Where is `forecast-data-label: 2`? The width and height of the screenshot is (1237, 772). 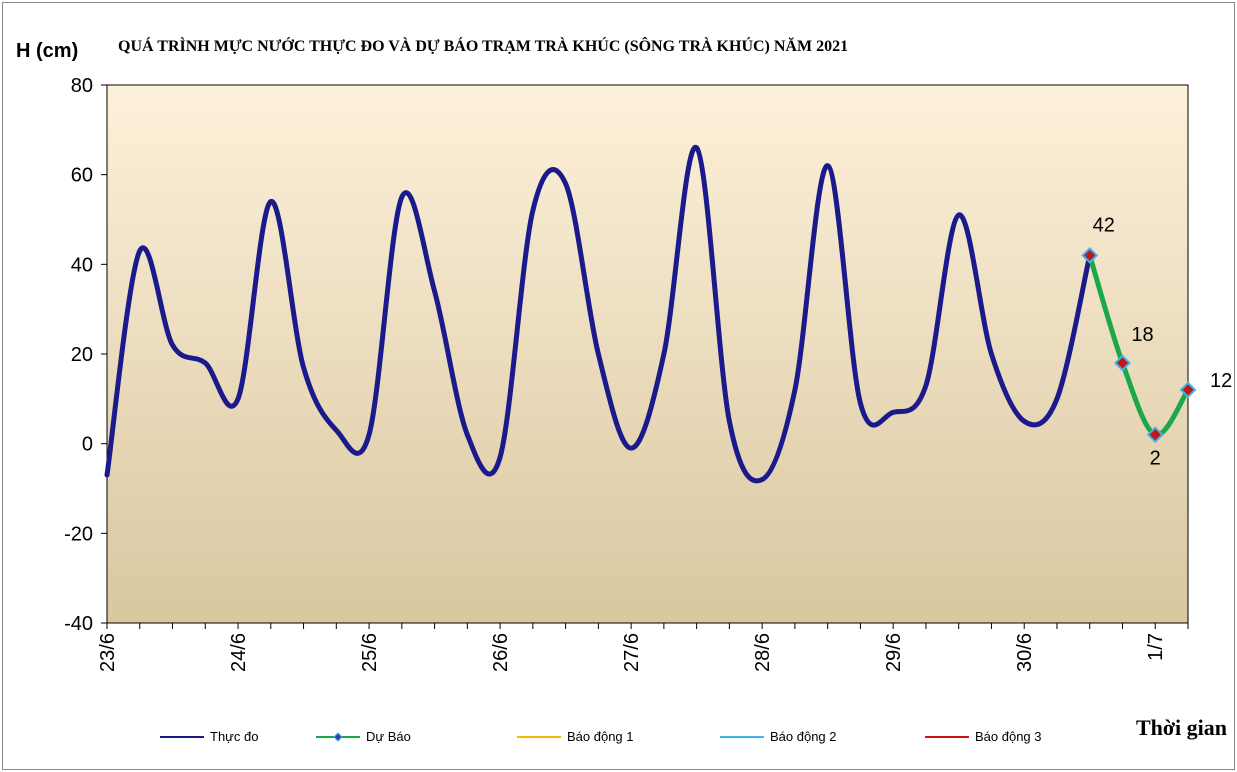 forecast-data-label: 2 is located at coordinates (1155, 459).